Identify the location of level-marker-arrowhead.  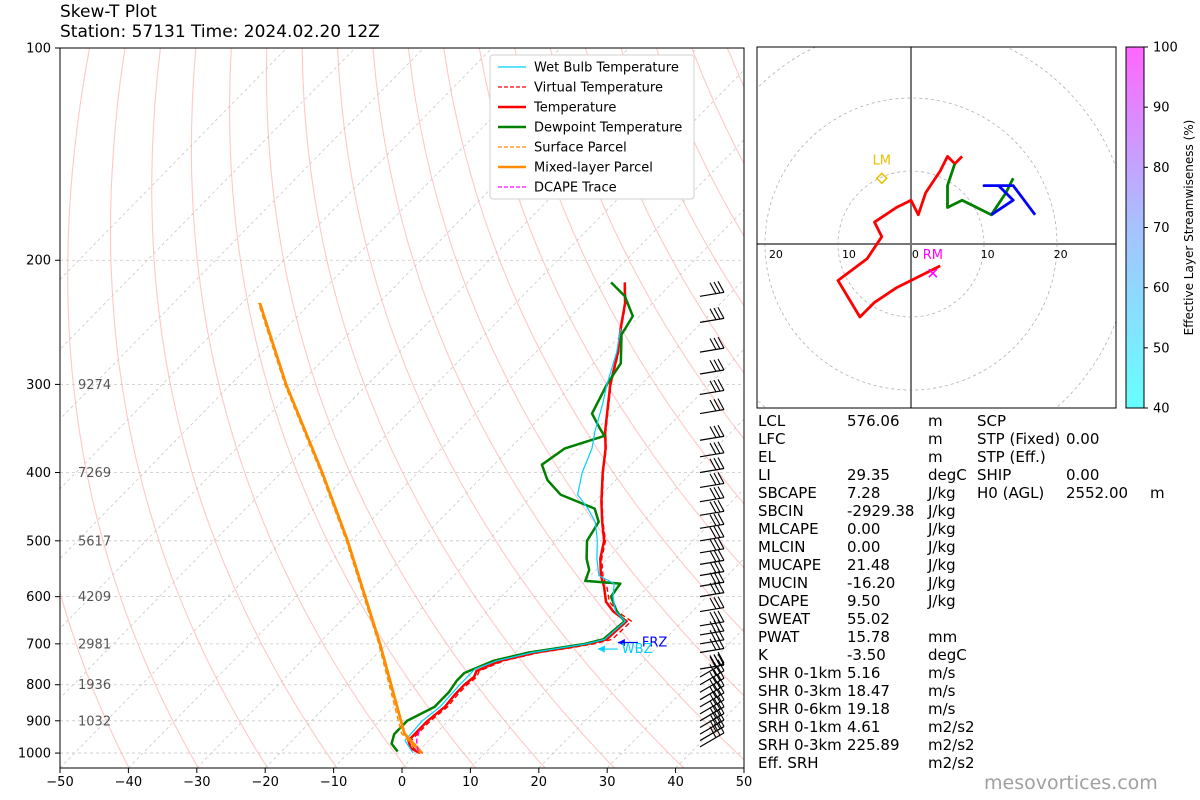
(601, 649).